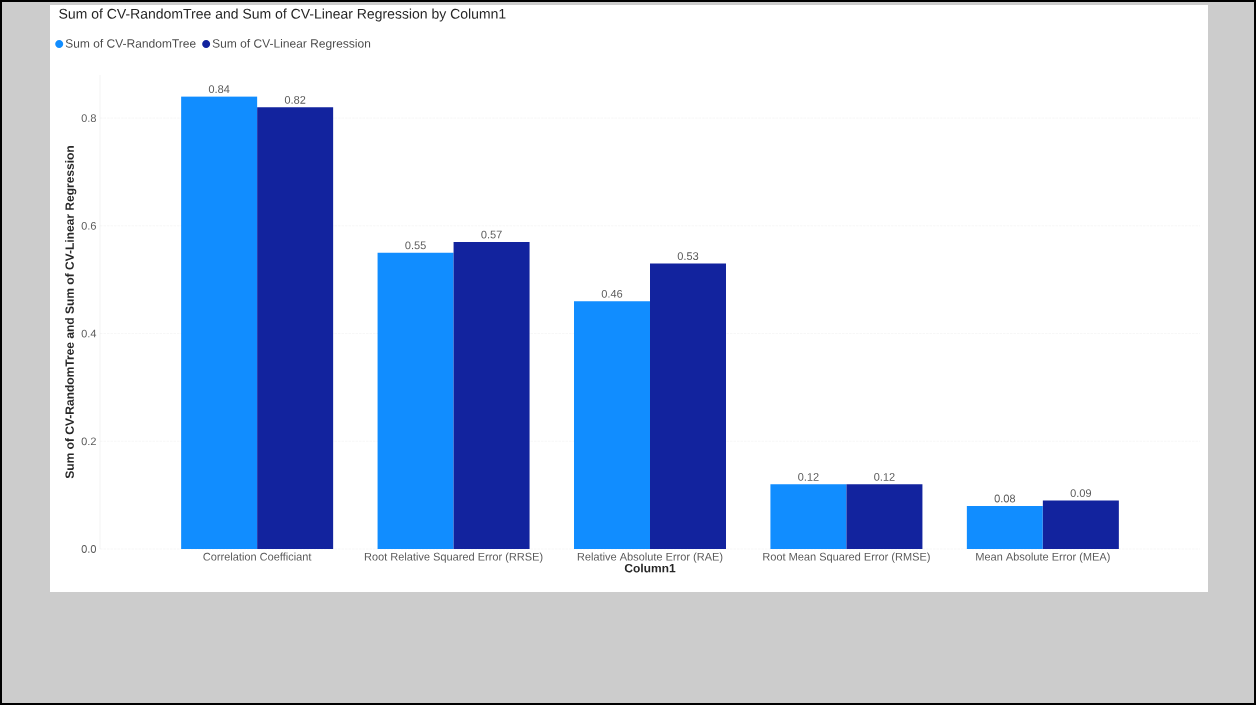 This screenshot has height=705, width=1256. I want to click on x-tick-label: Root Relative Squared Error (RRSE), so click(453, 557).